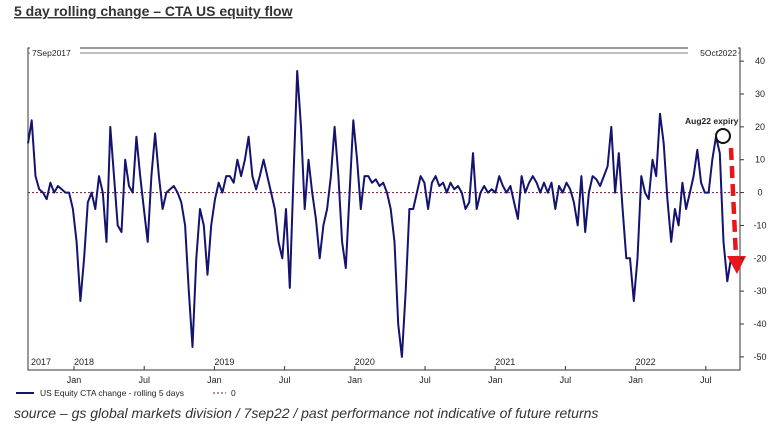  I want to click on legend-label: US Equity CTA change - rolling 5 days, so click(112, 393).